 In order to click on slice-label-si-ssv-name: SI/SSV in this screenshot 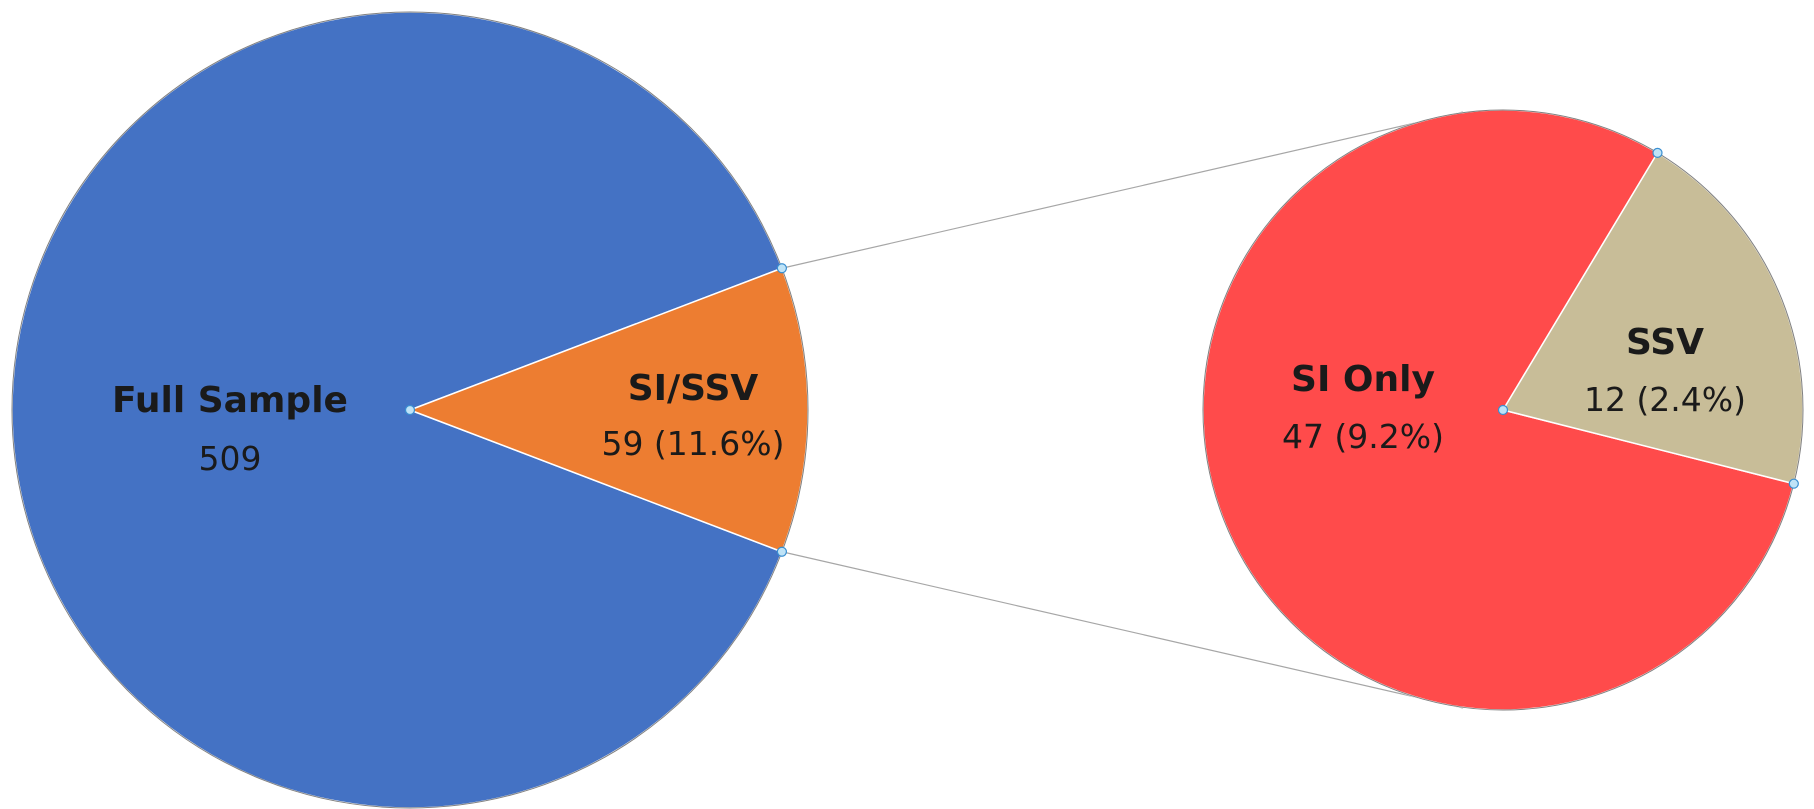, I will do `click(693, 388)`.